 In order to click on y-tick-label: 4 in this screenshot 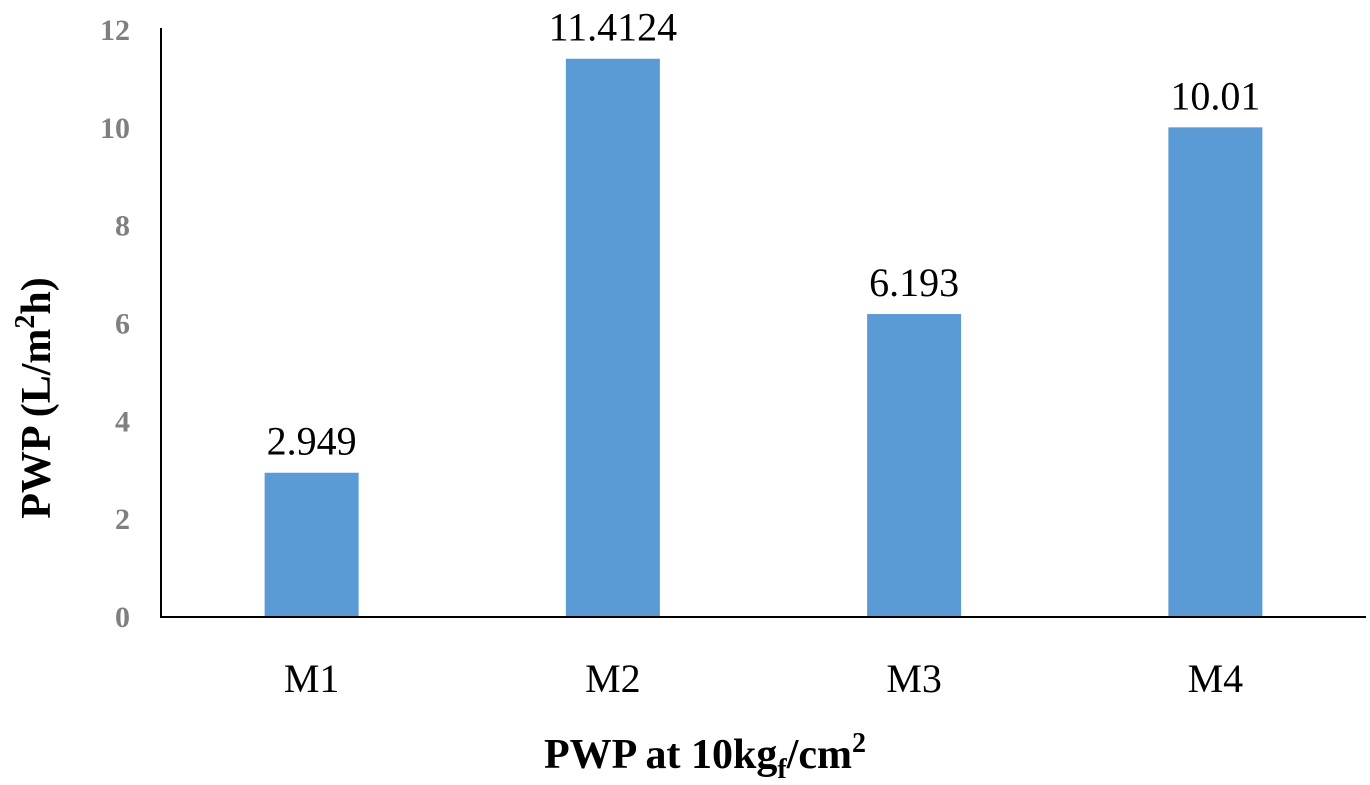, I will do `click(122, 421)`.